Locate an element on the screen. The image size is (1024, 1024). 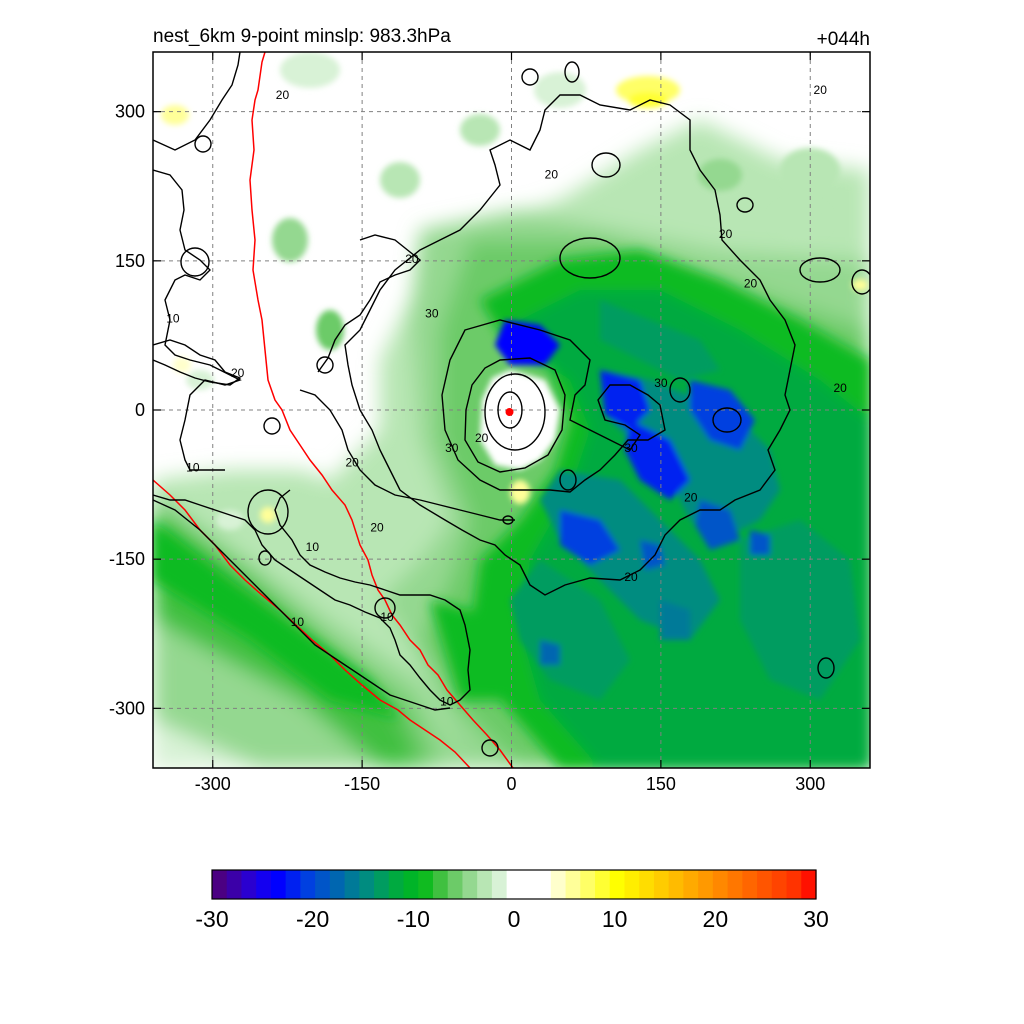
eye-contour-mid is located at coordinates (515, 412).